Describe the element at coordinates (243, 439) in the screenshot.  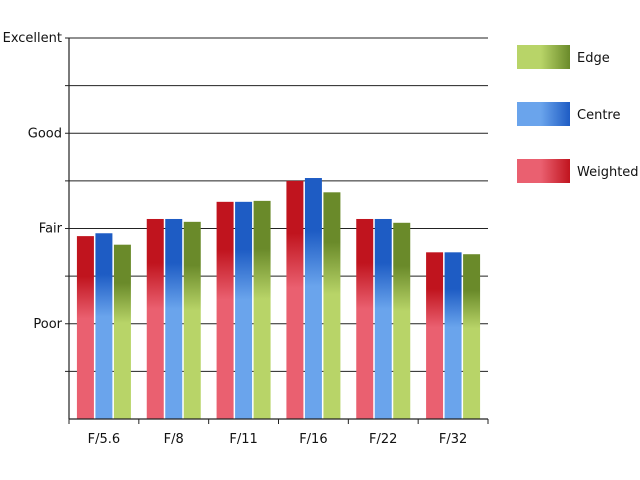
I see `x-tick-label: F/11` at that location.